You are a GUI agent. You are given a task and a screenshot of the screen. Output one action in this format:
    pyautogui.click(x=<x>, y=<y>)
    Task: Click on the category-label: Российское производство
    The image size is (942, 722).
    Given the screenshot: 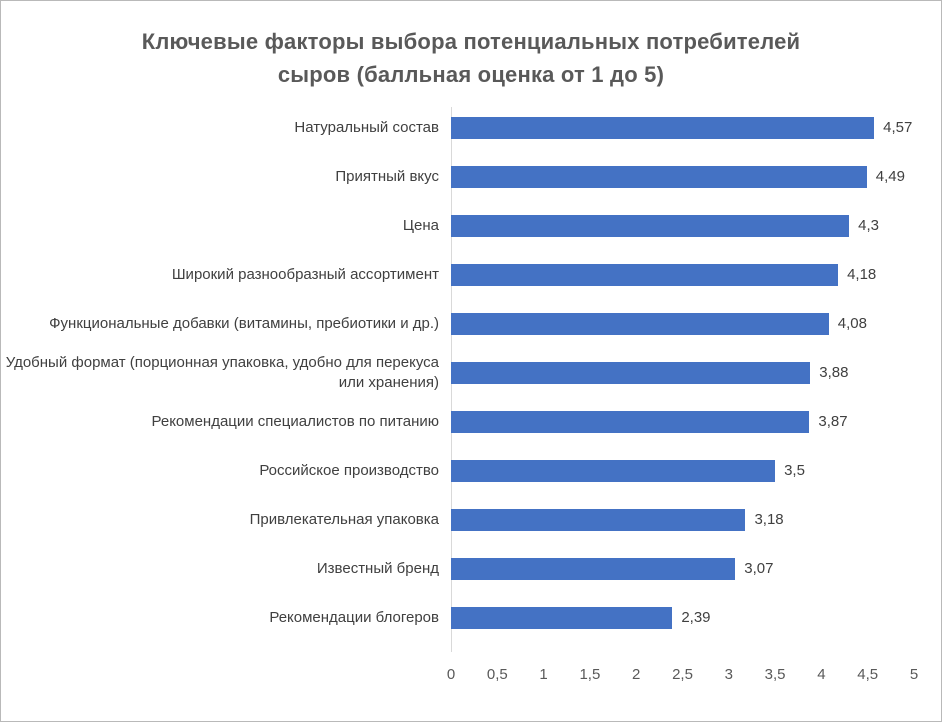 What is the action you would take?
    pyautogui.click(x=349, y=470)
    